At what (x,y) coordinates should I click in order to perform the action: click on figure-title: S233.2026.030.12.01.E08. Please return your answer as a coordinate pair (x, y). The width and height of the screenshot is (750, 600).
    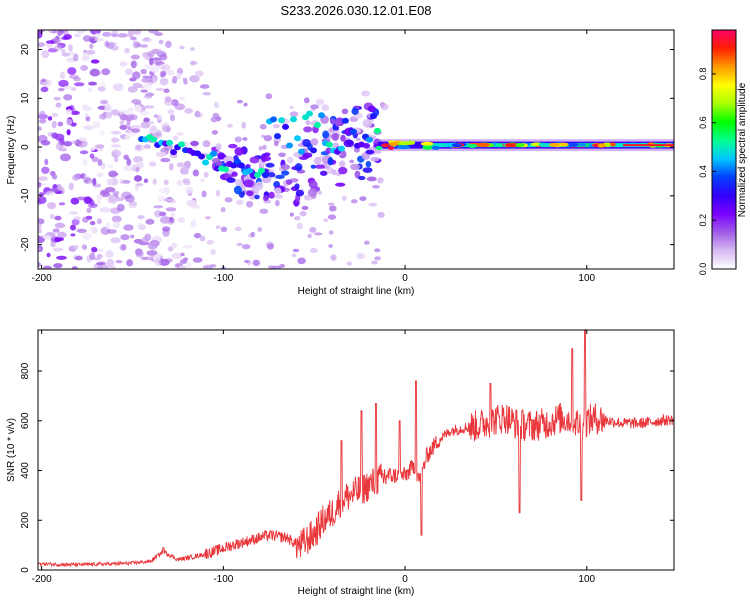
    Looking at the image, I should click on (355, 10).